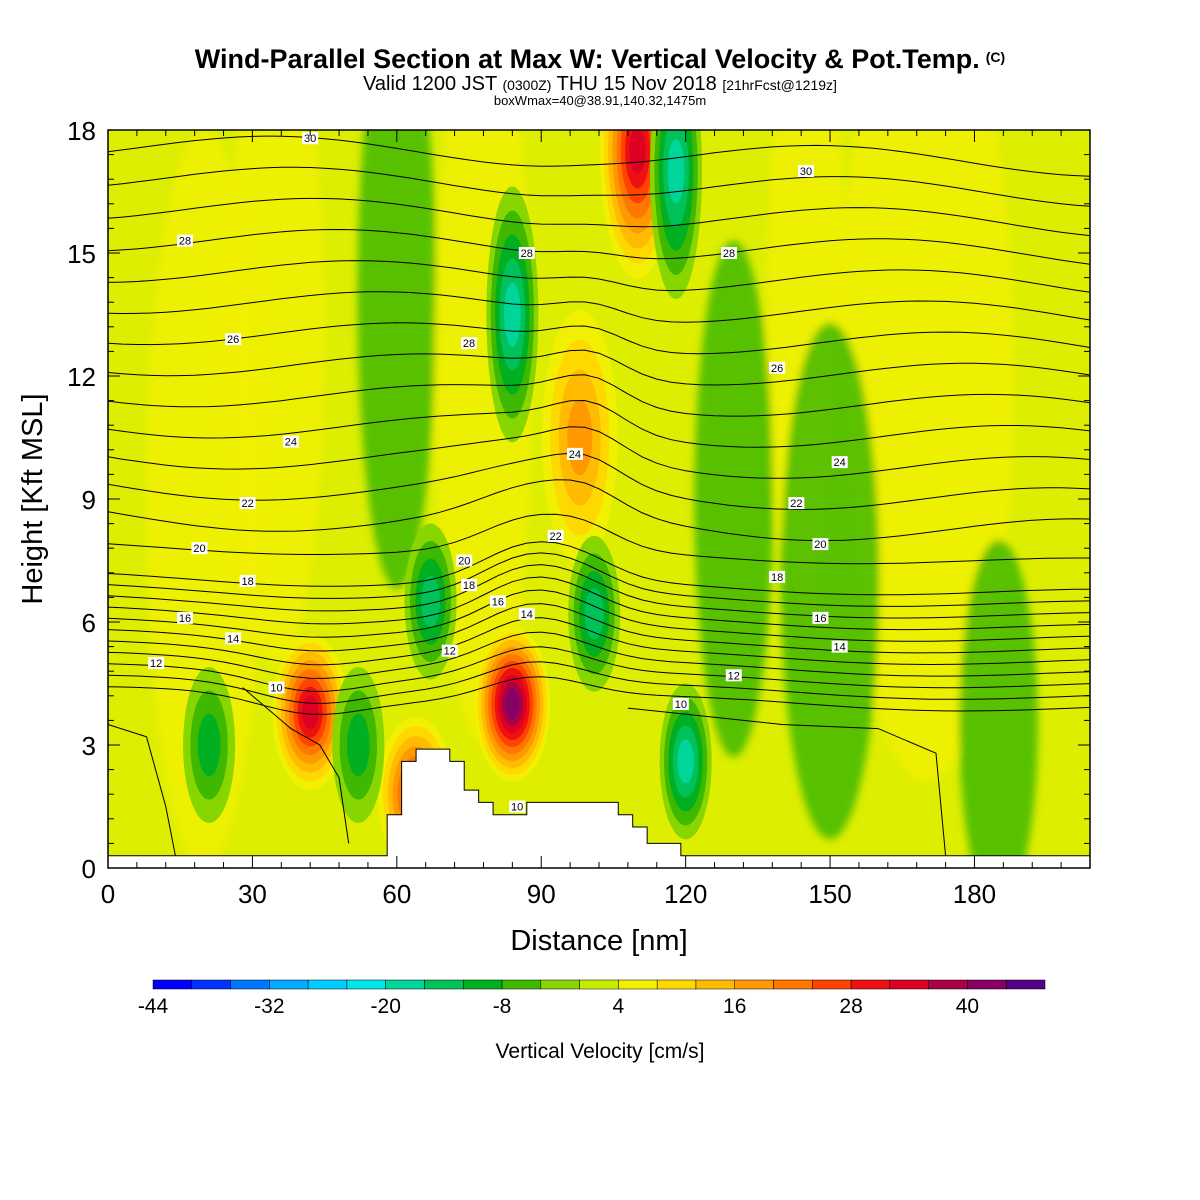  Describe the element at coordinates (108, 894) in the screenshot. I see `x-tick-label: 0` at that location.